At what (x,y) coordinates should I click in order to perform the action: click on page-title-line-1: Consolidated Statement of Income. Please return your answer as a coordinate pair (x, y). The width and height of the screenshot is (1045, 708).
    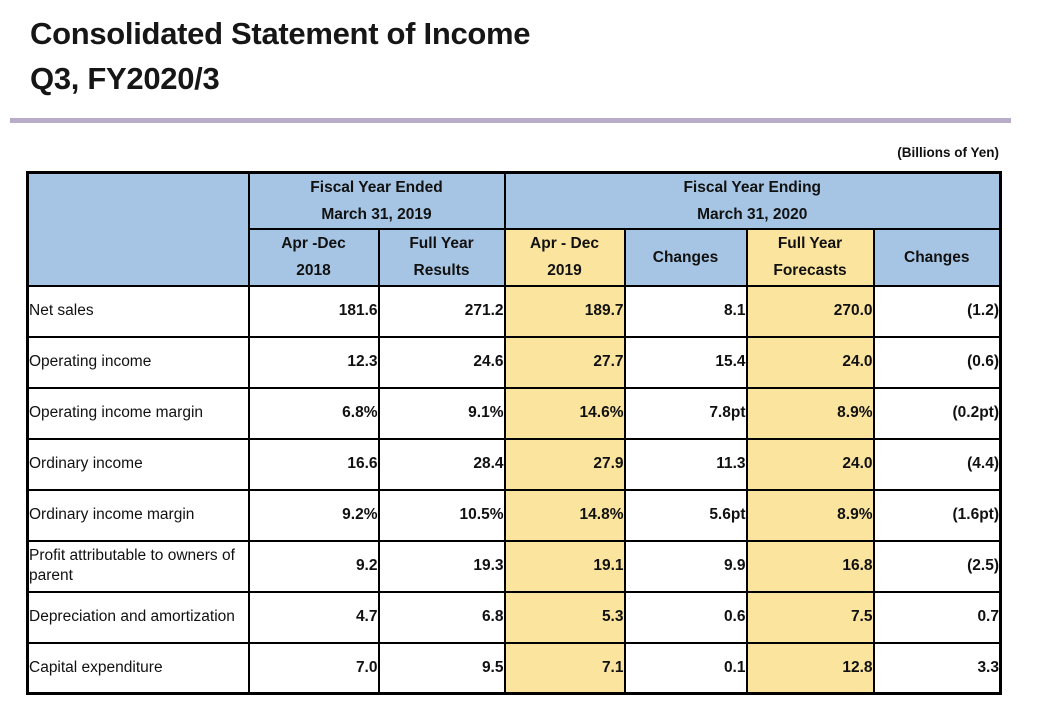
    Looking at the image, I should click on (280, 33).